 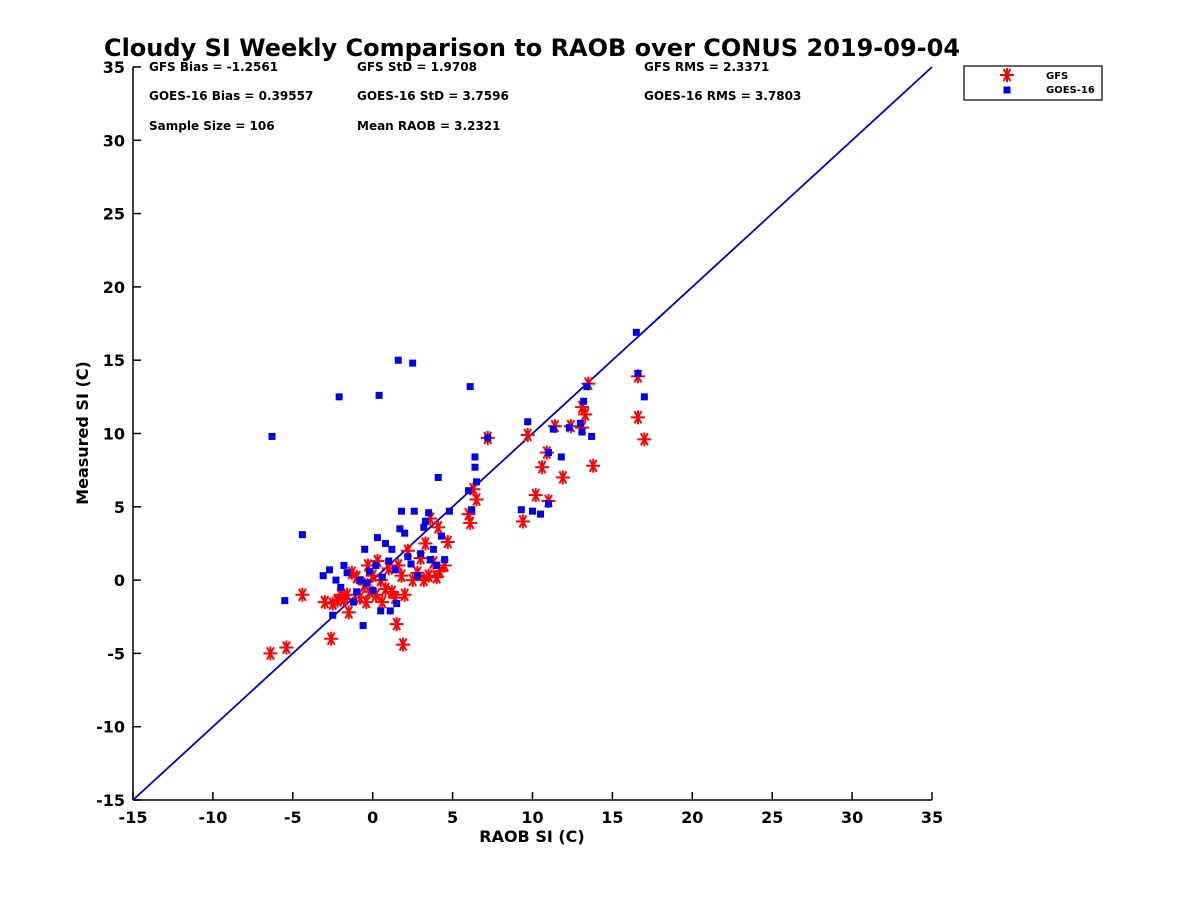 I want to click on x-tick-label: 10, so click(x=532, y=817).